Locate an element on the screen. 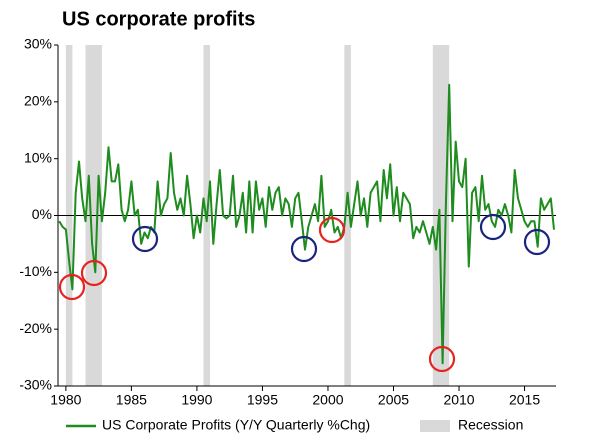 This screenshot has width=597, height=441. y-tick-label: -30% is located at coordinates (35, 385).